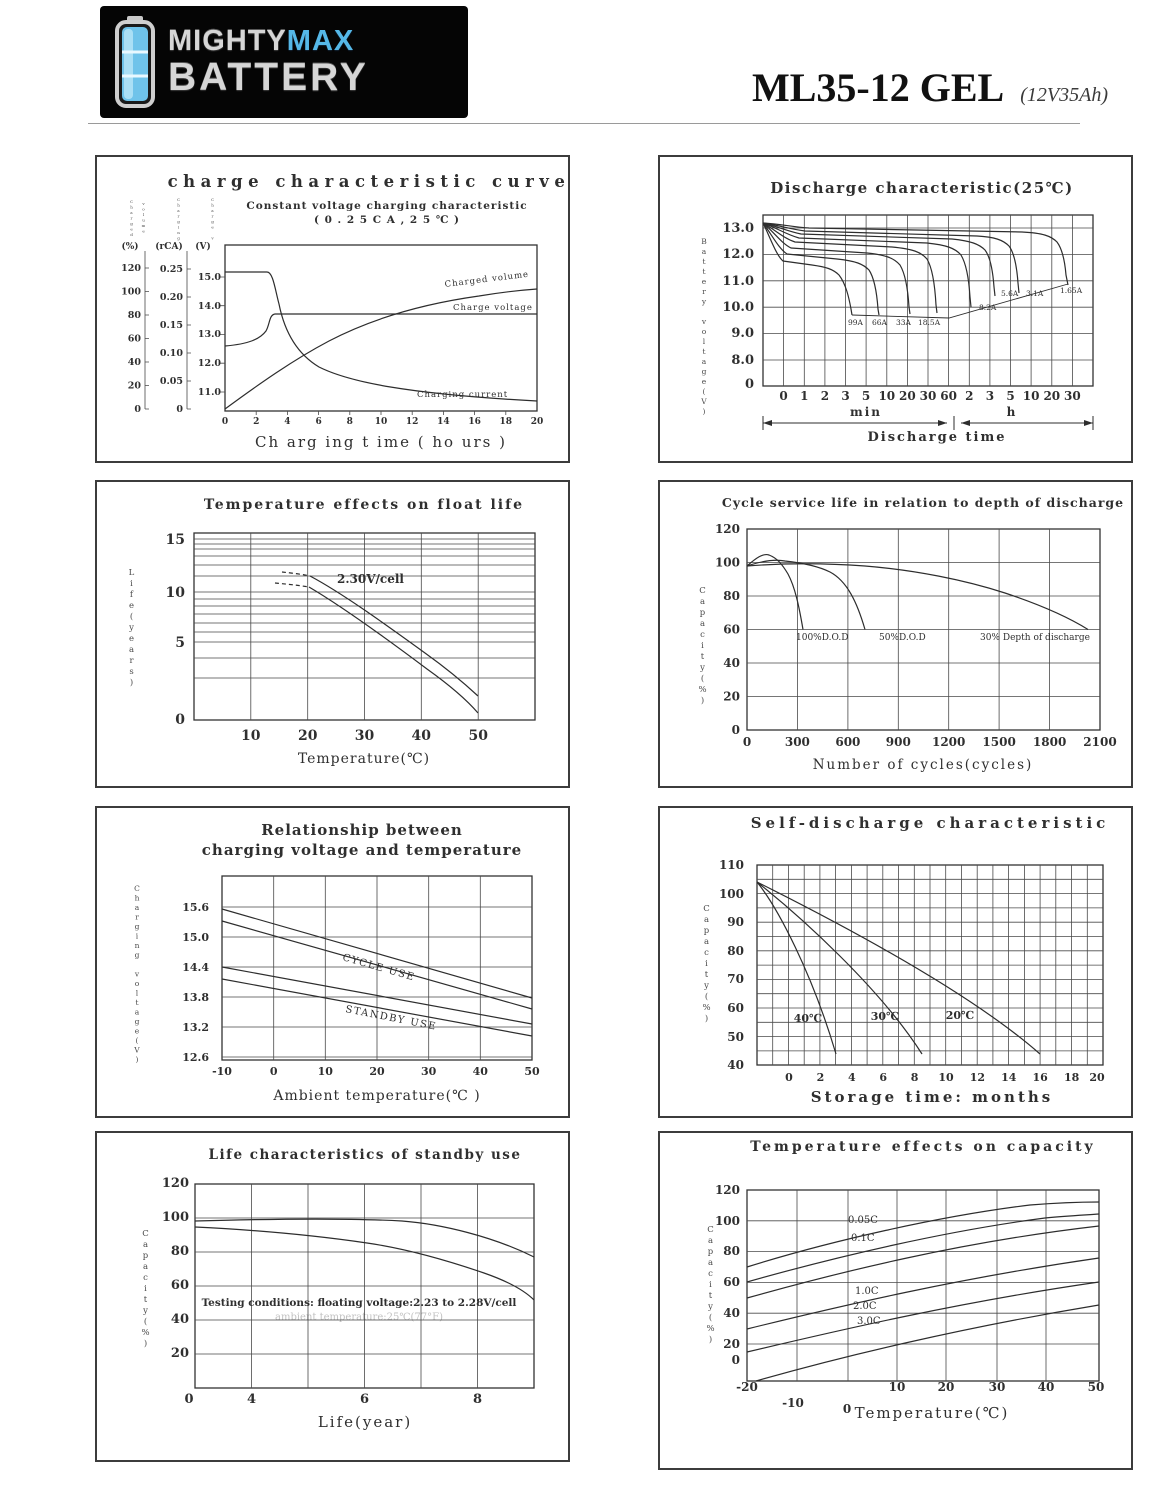 This screenshot has width=1168, height=1500. What do you see at coordinates (864, 1271) in the screenshot?
I see `curve-labels: 0.05C 0.1C 1.0C 2.0C 3.0C` at bounding box center [864, 1271].